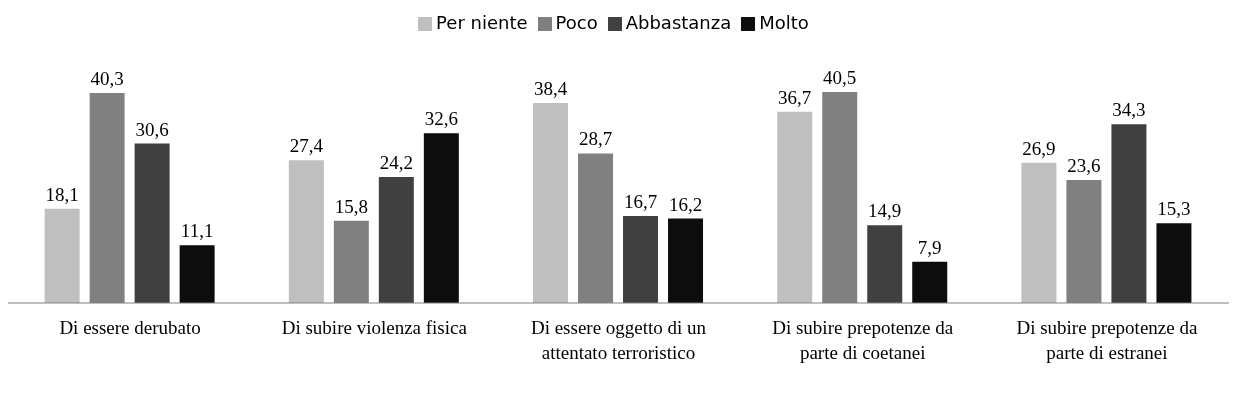  I want to click on data-label: 18,1, so click(62, 194).